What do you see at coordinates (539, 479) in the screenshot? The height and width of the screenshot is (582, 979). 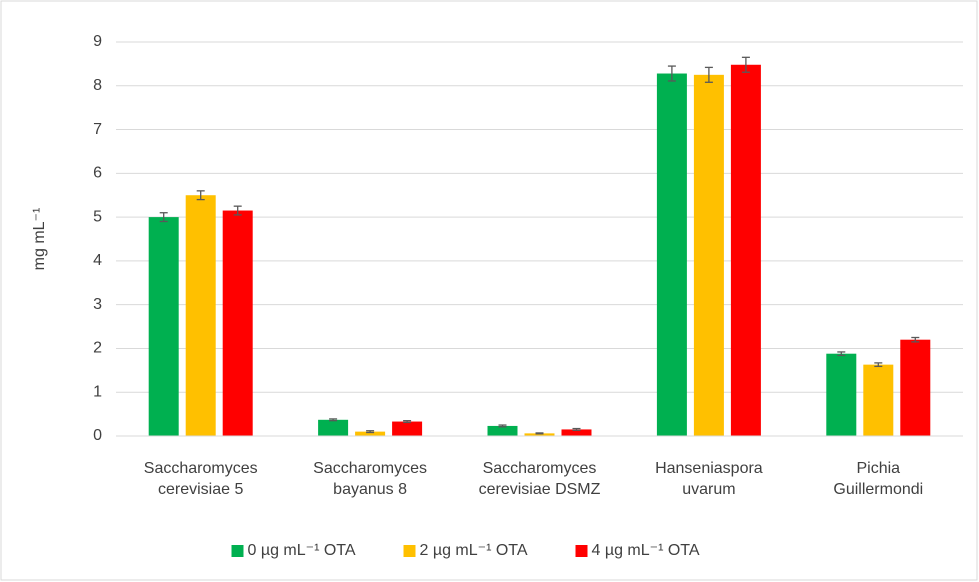 I see `x-tick-label: Saccharomyces cerevisiae DSMZ` at bounding box center [539, 479].